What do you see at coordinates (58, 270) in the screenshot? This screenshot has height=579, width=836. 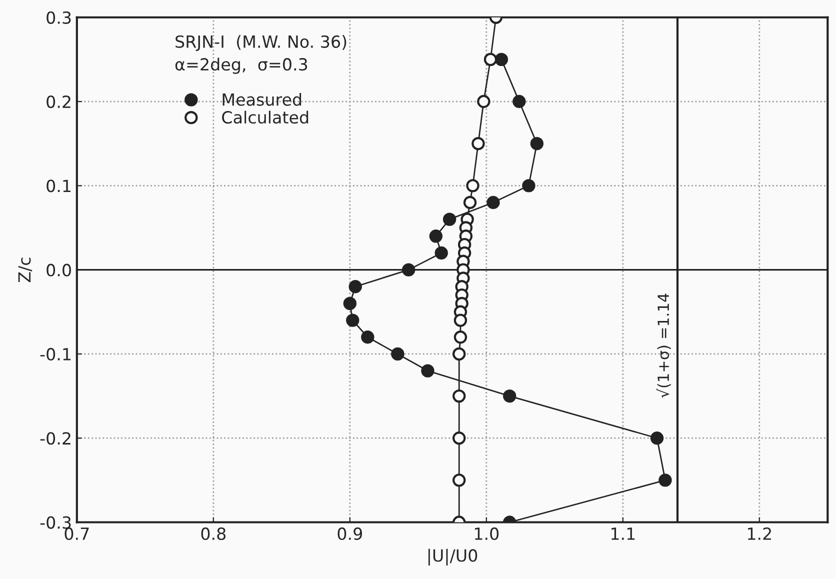 I see `y-tick-label: 0.0` at bounding box center [58, 270].